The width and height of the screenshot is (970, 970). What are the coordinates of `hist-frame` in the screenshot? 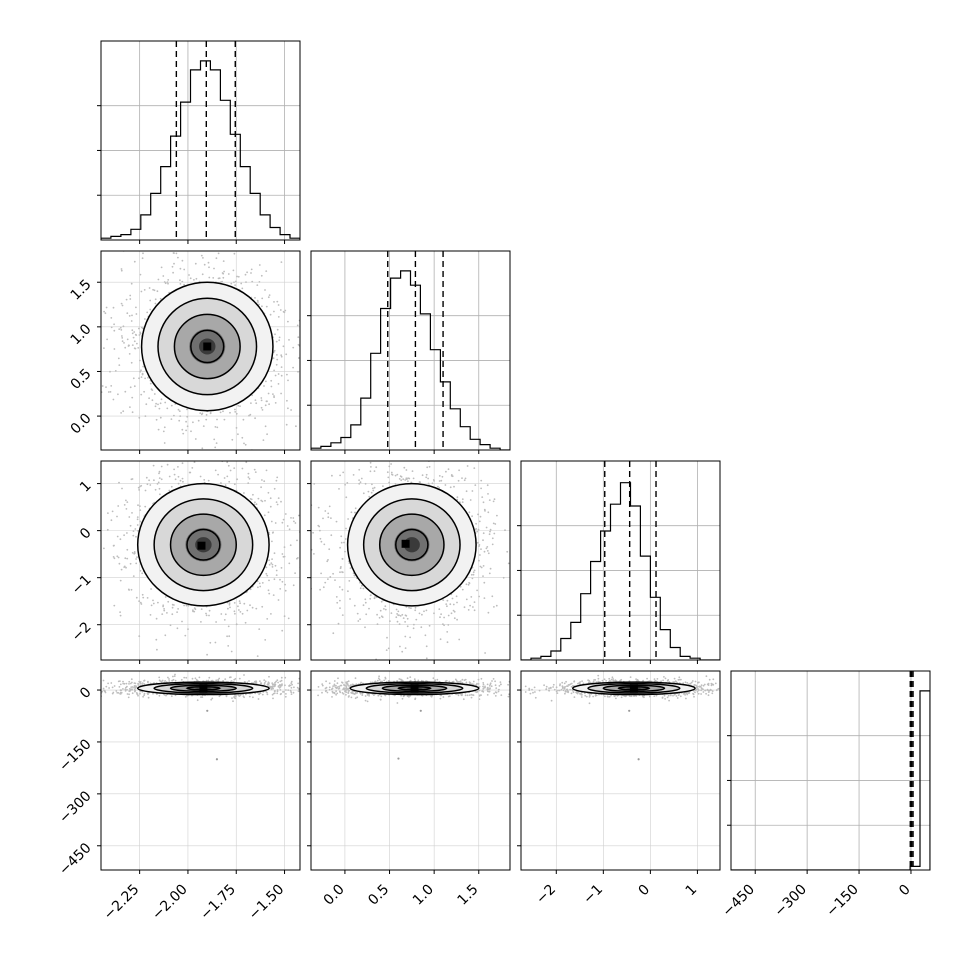 It's located at (830, 770).